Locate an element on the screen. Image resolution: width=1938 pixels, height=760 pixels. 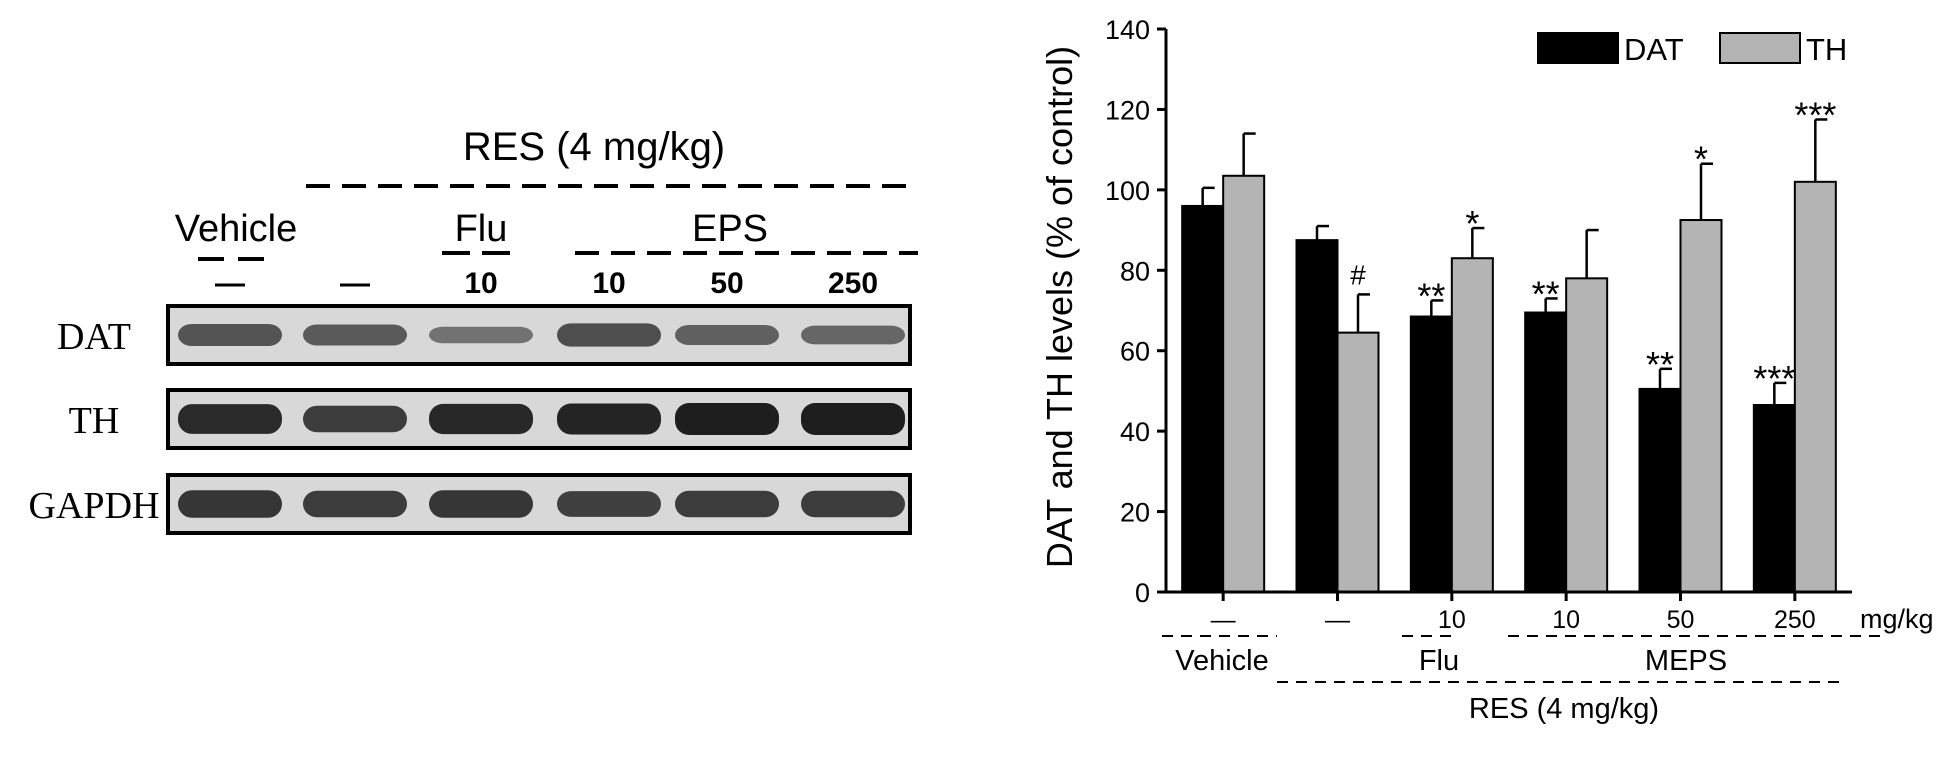
wb-blot-row: GAPDH is located at coordinates (470, 504).